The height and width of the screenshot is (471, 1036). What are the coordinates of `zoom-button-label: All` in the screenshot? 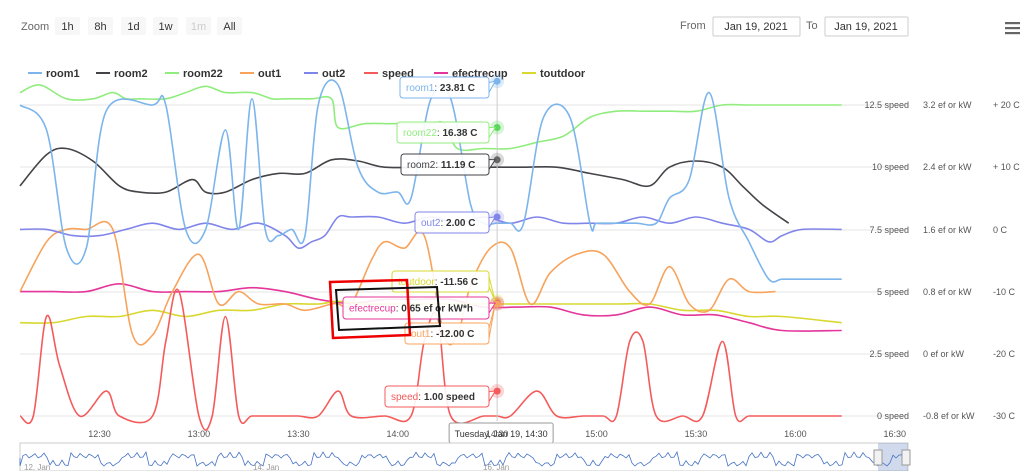 It's located at (229, 27).